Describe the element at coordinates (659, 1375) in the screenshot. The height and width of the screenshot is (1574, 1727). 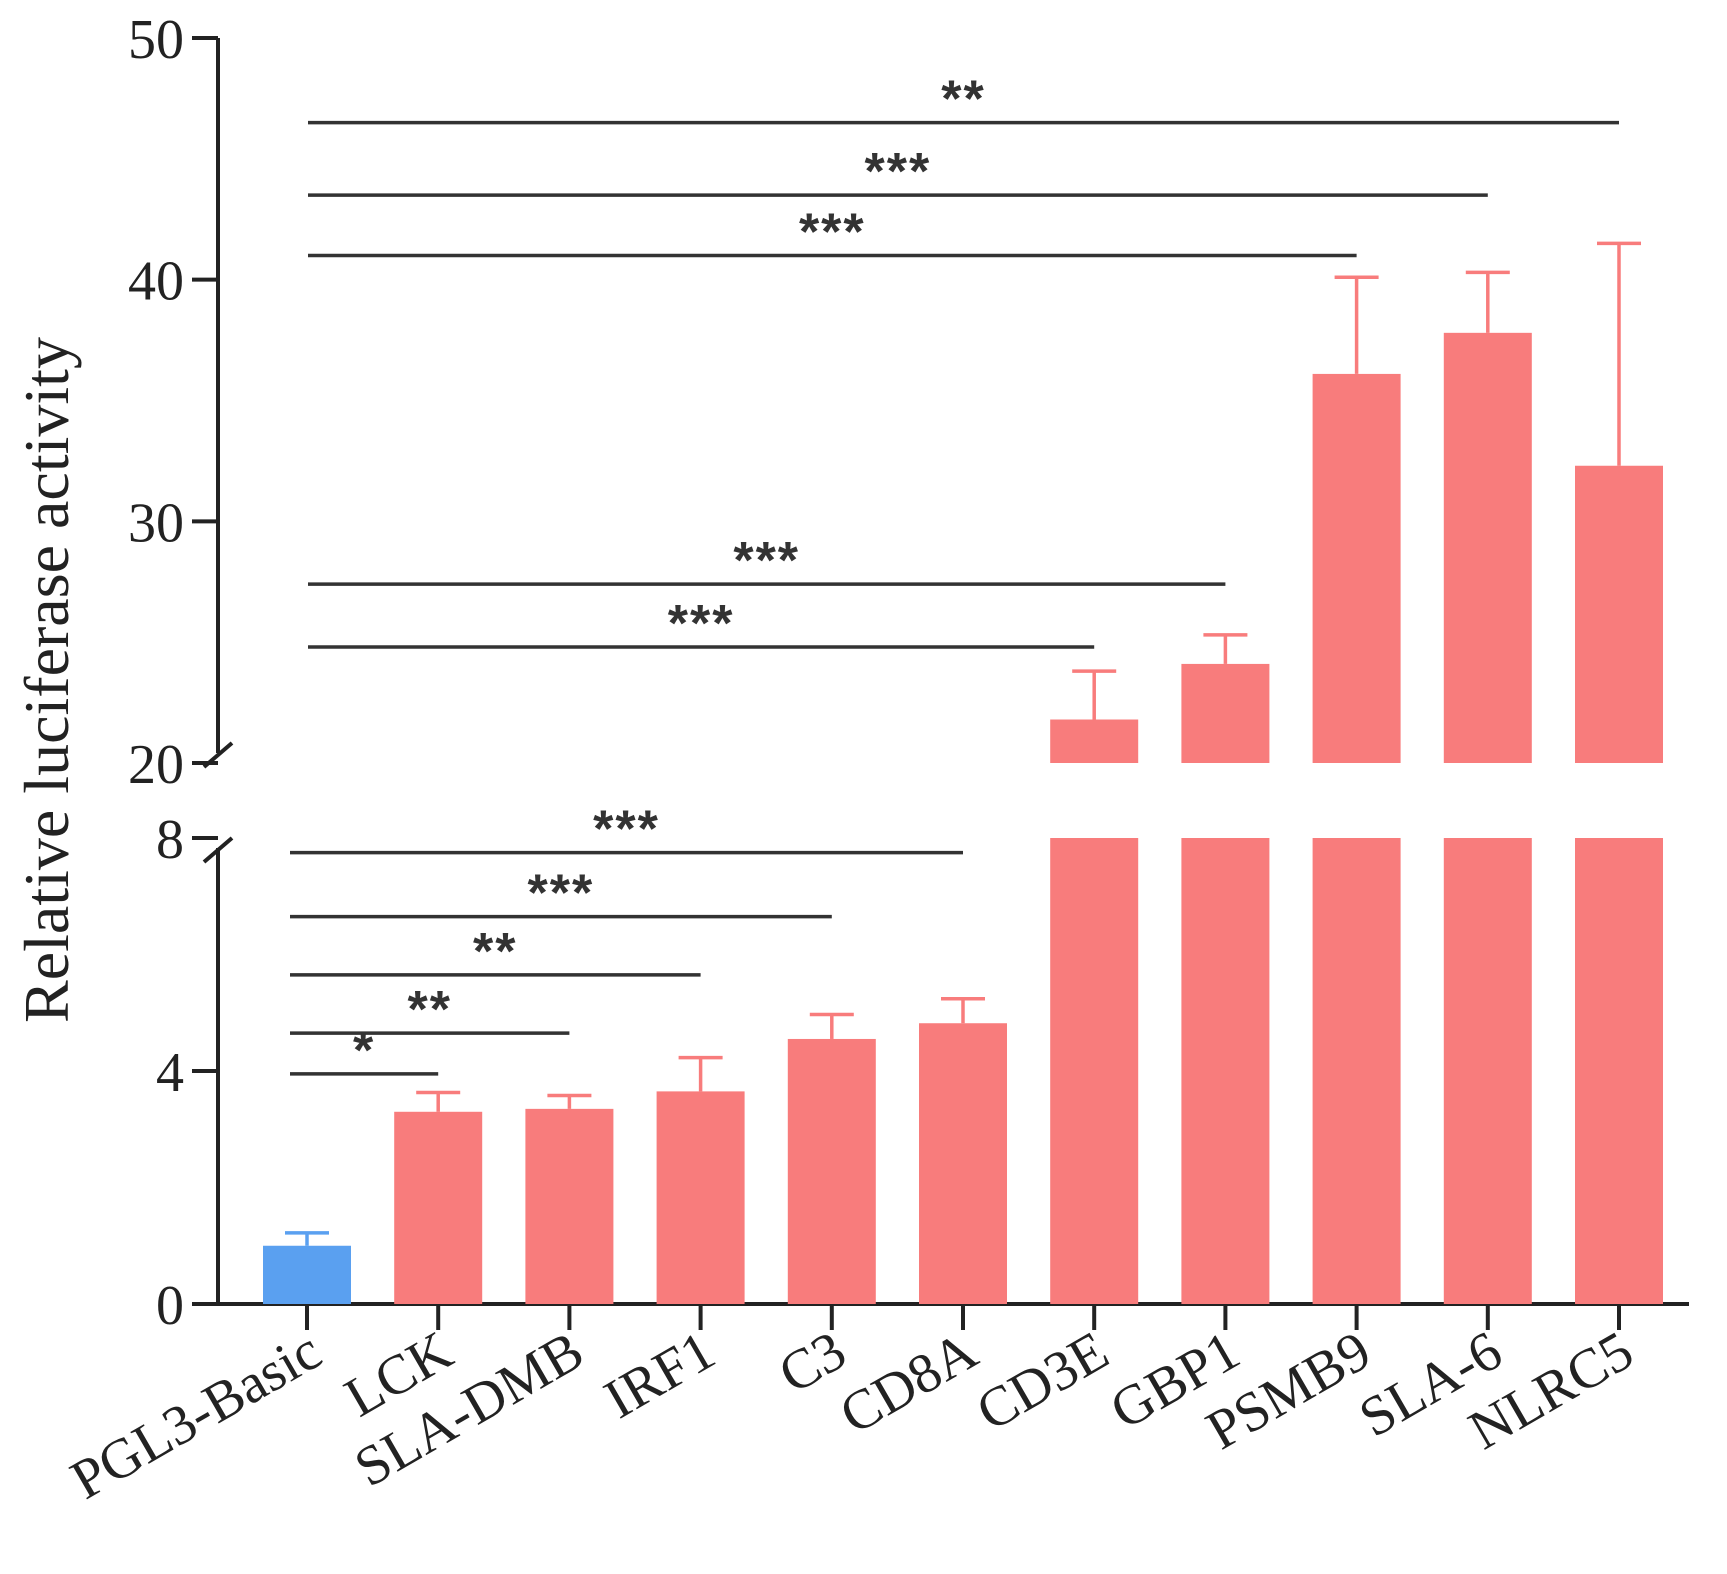
I see `category-label: IRF1` at that location.